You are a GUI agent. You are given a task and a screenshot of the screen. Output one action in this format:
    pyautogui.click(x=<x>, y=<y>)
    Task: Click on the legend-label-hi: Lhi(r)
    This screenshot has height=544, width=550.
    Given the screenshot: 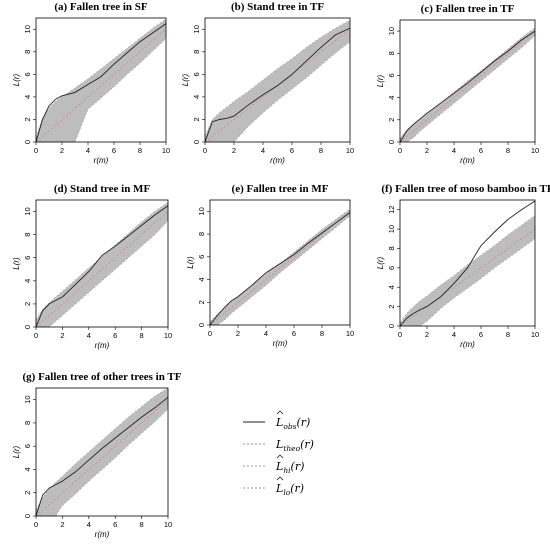 What is the action you would take?
    pyautogui.click(x=289, y=467)
    